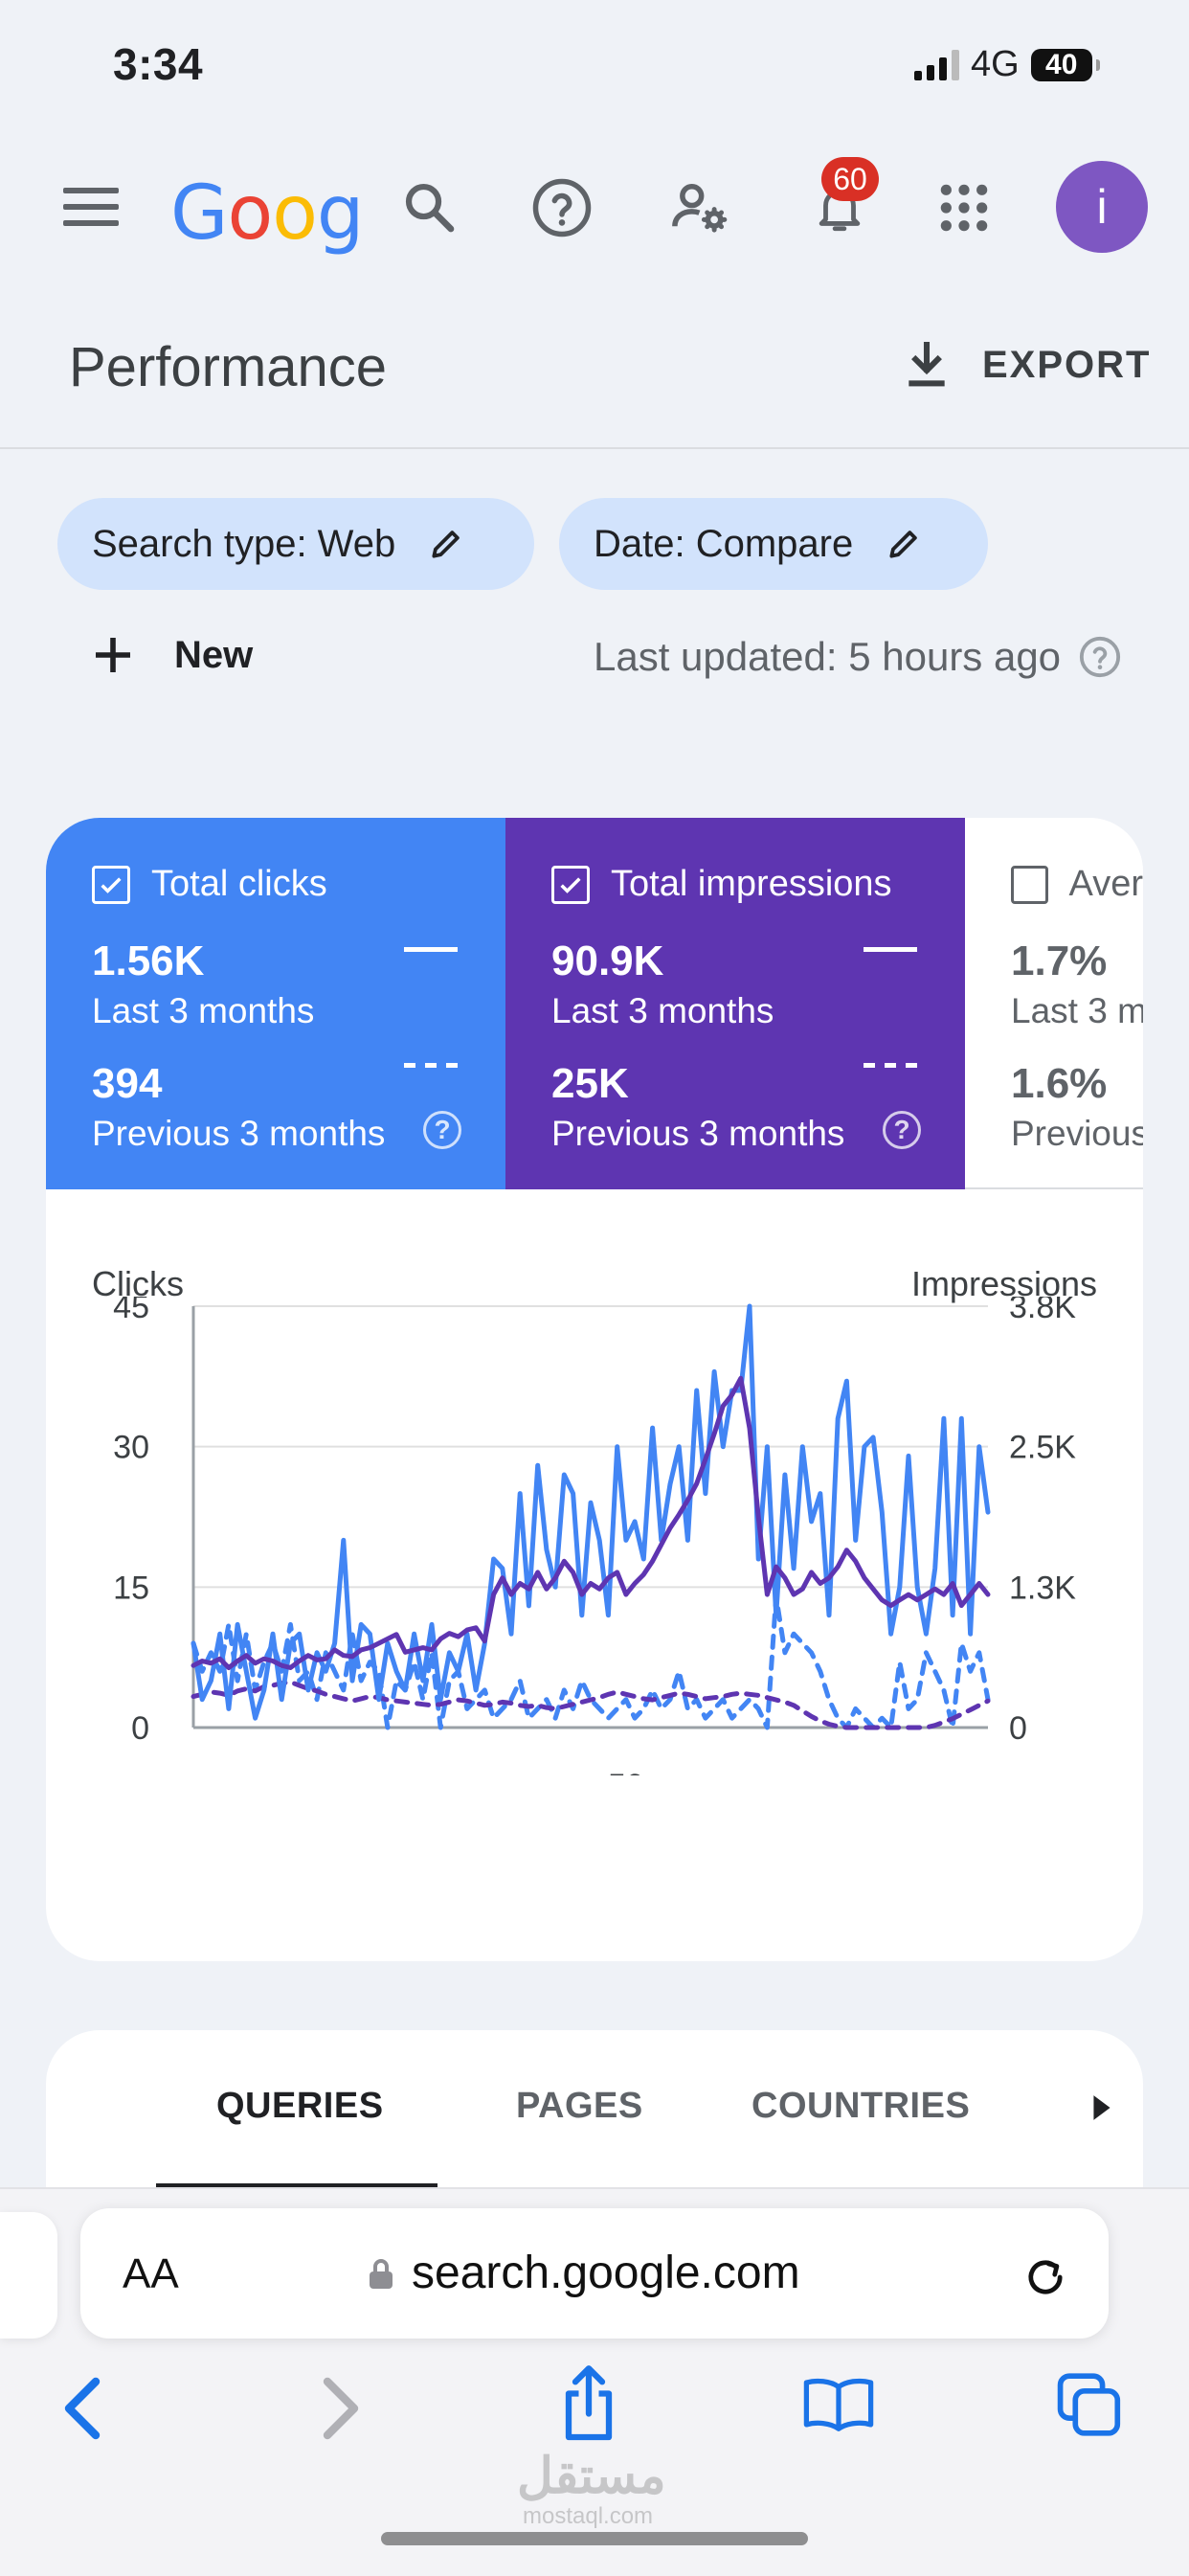 This screenshot has width=1189, height=2576. I want to click on new-label: New, so click(214, 654).